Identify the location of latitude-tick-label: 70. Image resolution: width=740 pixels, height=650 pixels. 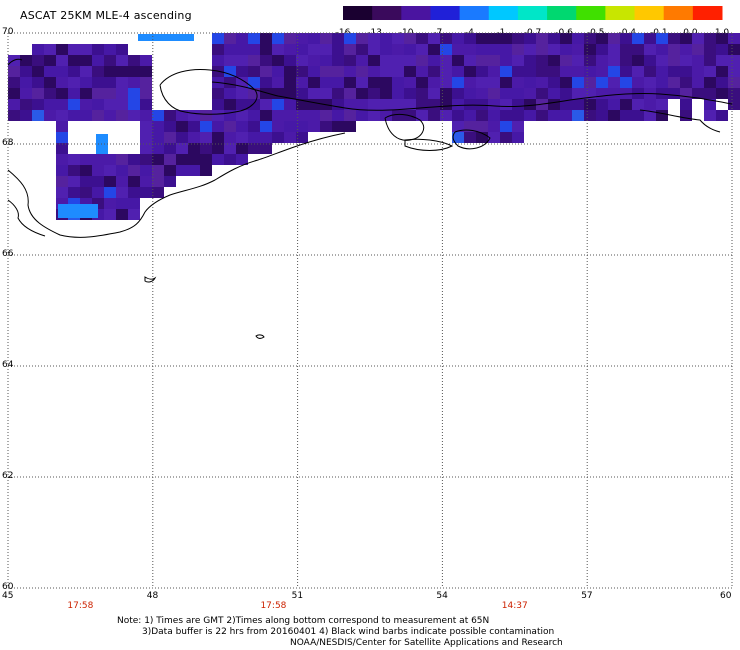
(8, 32).